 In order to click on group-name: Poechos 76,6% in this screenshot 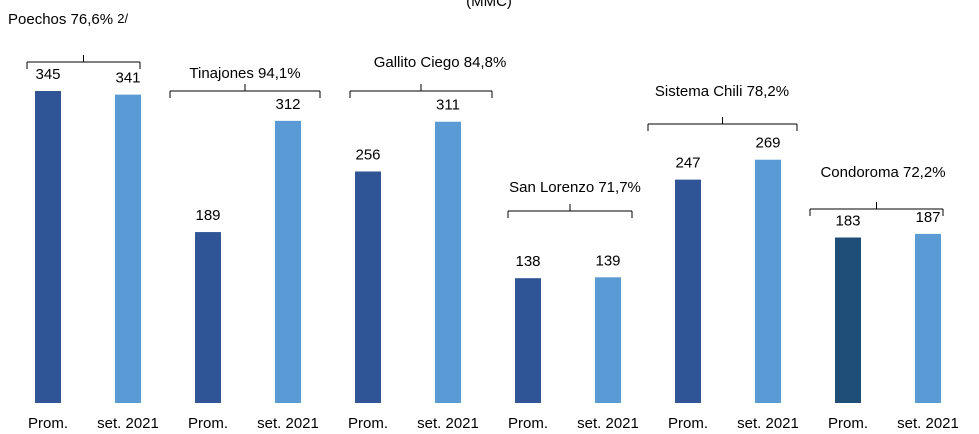, I will do `click(60, 19)`.